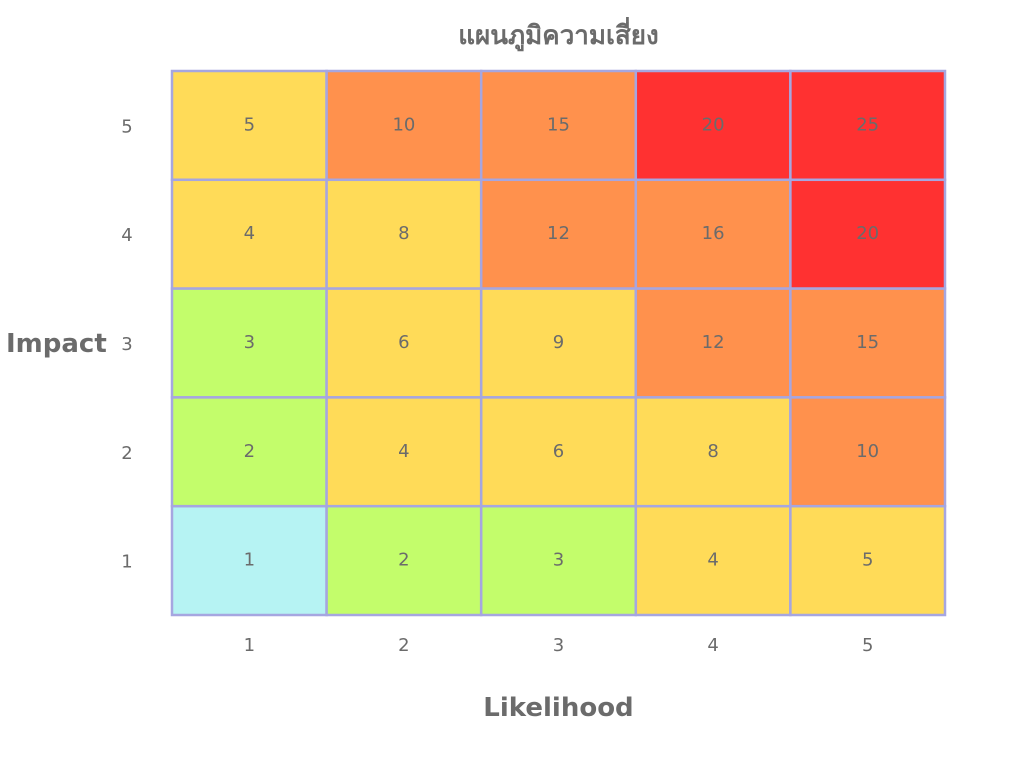 Image resolution: width=1024 pixels, height=768 pixels. I want to click on cell-value-label: 16, so click(713, 233).